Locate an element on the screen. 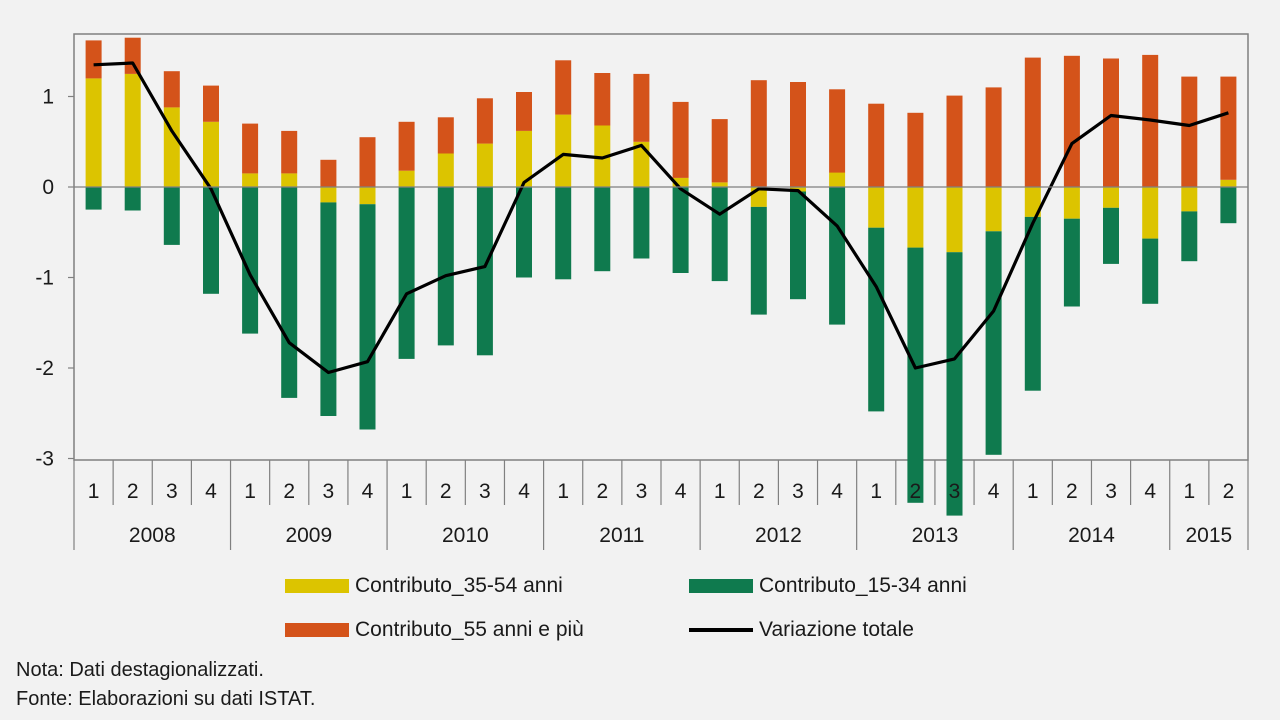  legend-item-35-54: Contributo_35-54 anni is located at coordinates (424, 586).